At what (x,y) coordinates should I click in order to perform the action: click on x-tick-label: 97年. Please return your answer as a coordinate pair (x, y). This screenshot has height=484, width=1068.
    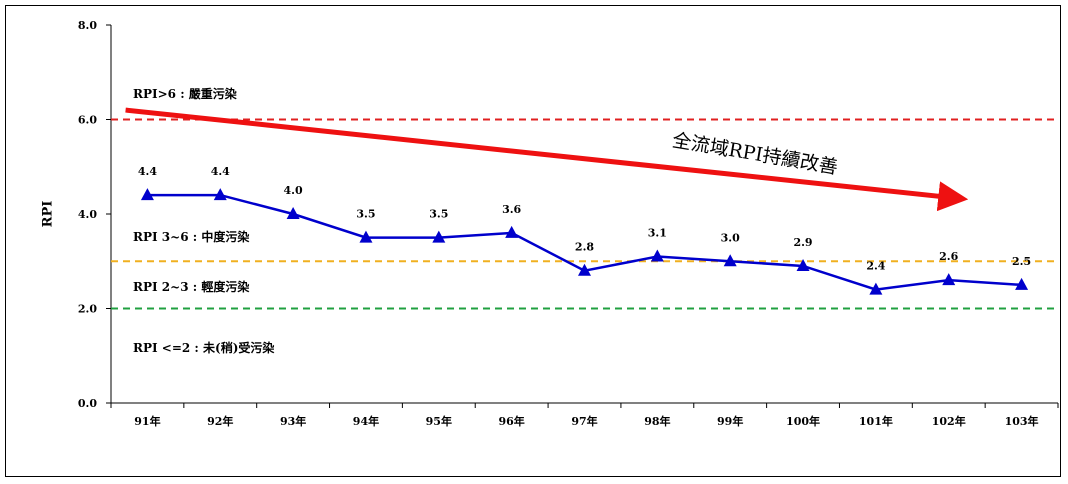
    Looking at the image, I should click on (584, 421).